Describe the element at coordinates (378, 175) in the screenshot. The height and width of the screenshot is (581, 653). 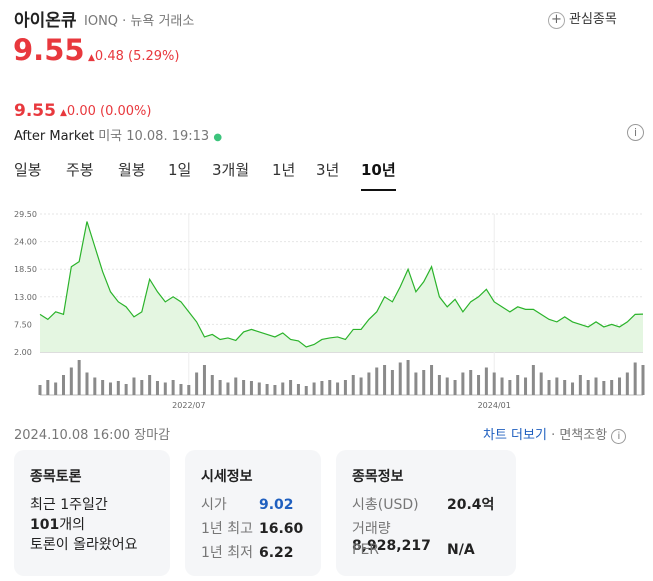
I see `tab: 10년` at that location.